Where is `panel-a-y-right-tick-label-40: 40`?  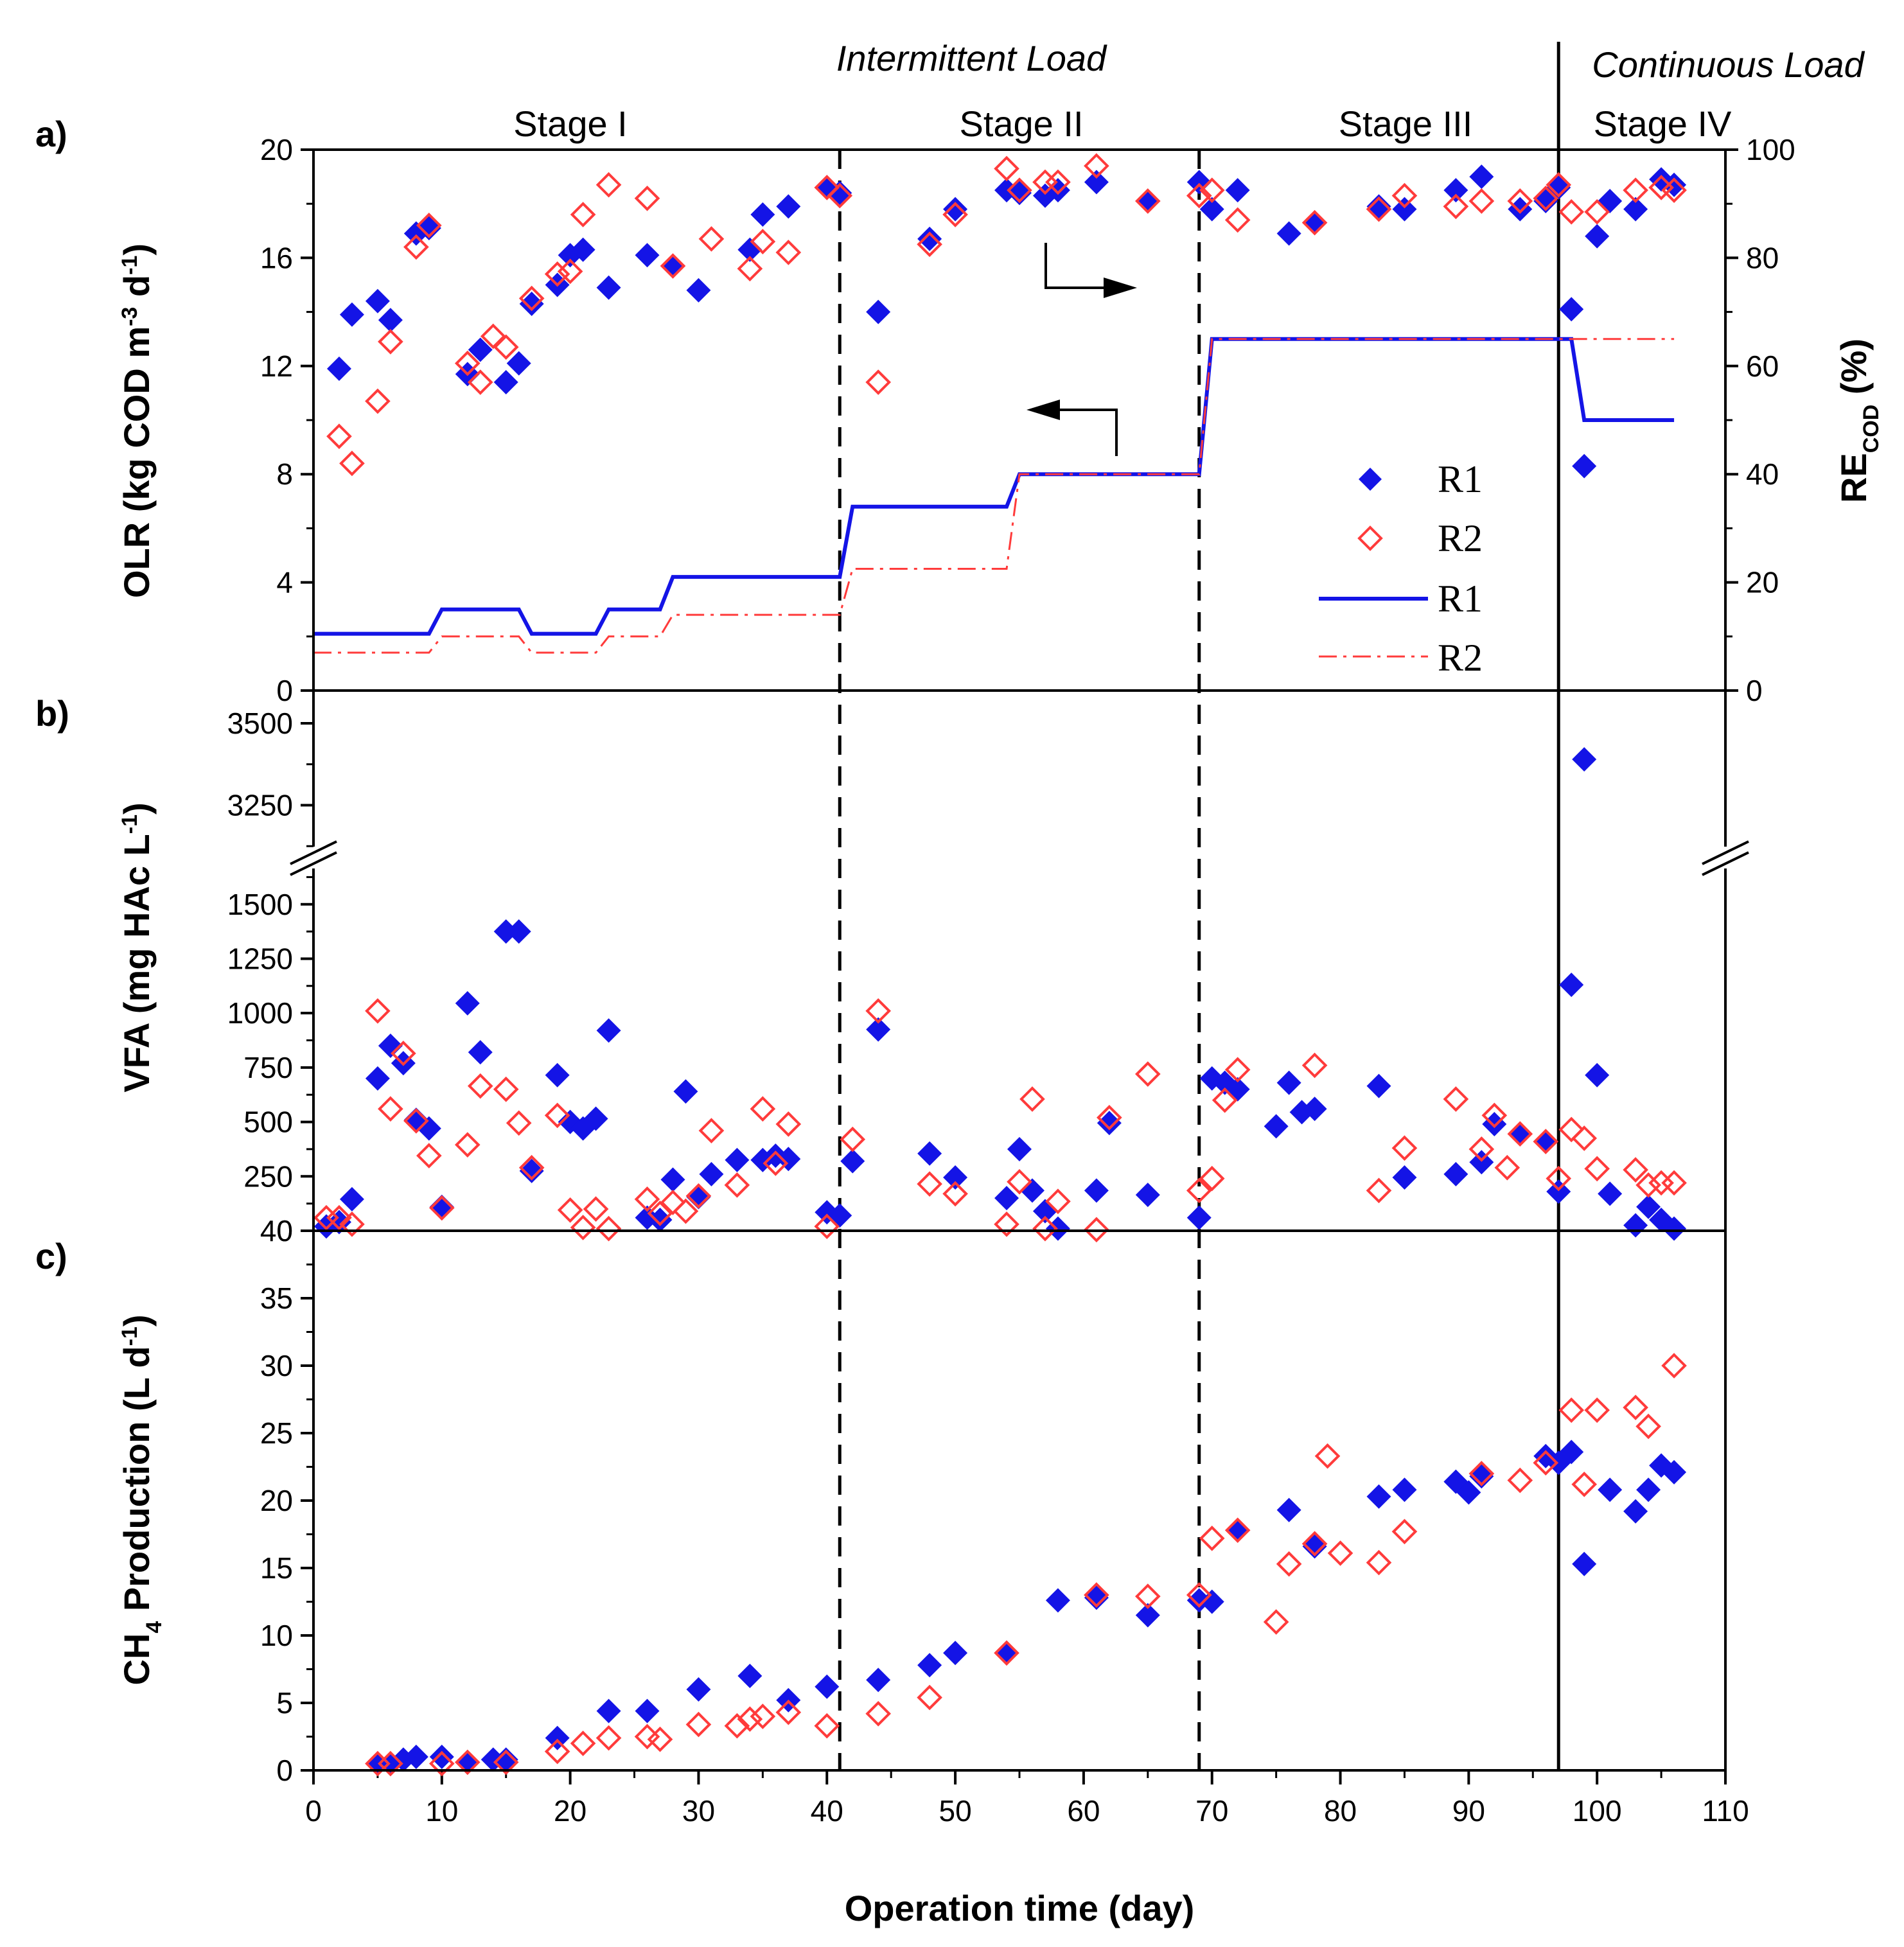 panel-a-y-right-tick-label-40: 40 is located at coordinates (1762, 474).